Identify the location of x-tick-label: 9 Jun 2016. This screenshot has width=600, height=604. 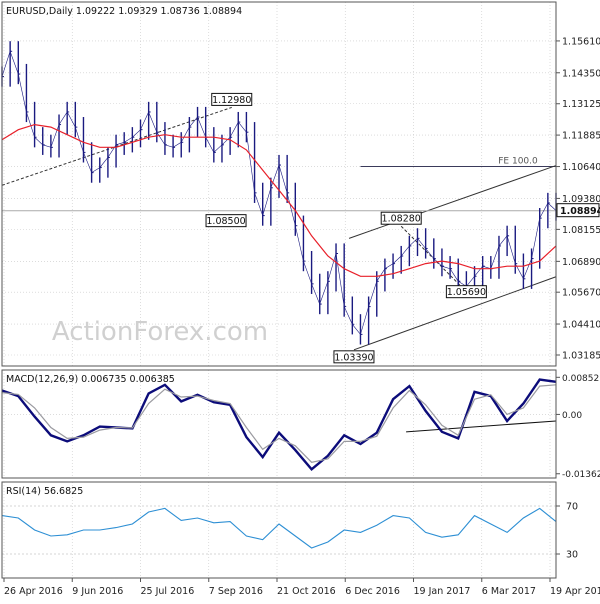
(97, 591).